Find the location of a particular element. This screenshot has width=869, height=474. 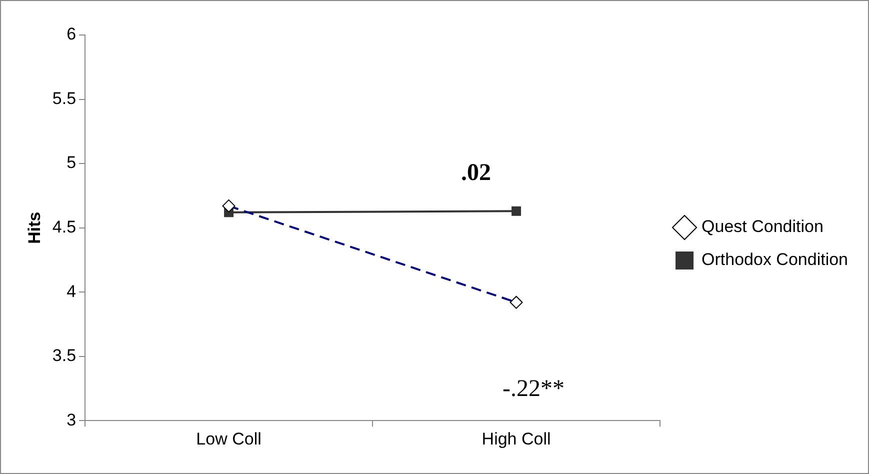

annotation: .02 is located at coordinates (476, 173).